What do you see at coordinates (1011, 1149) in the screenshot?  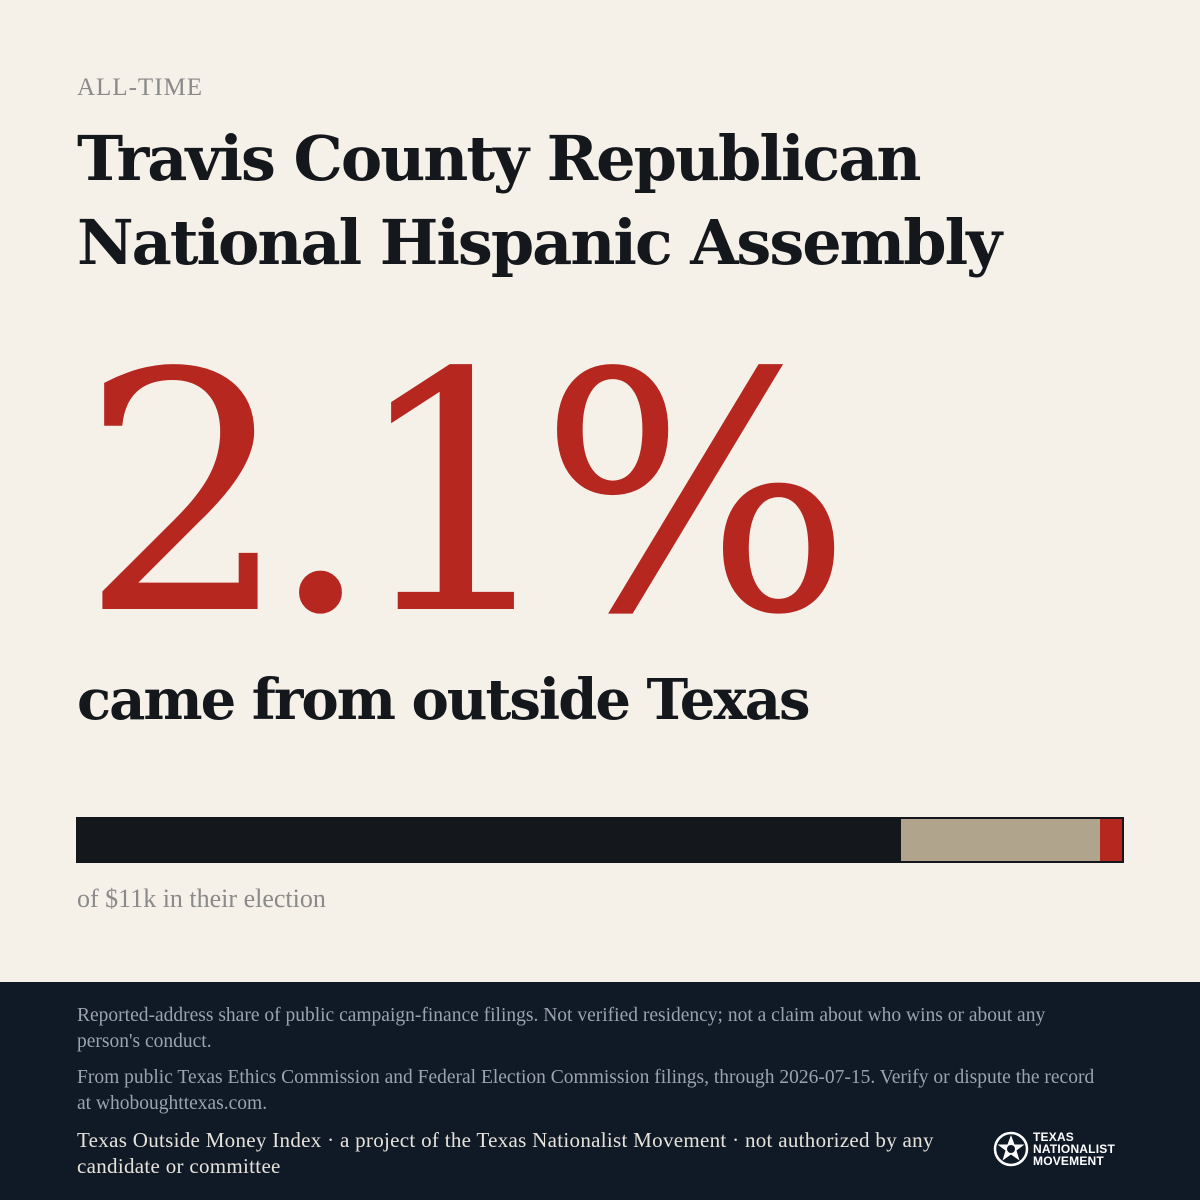 I see `star-seal-icon` at bounding box center [1011, 1149].